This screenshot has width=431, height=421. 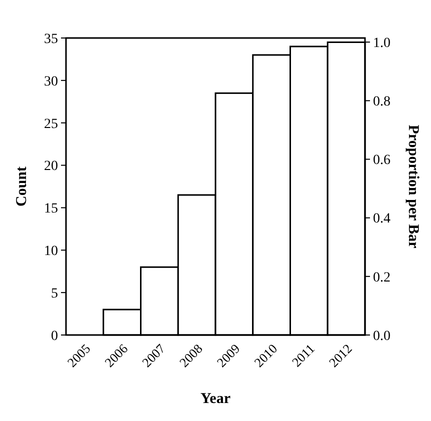 I want to click on y-tick-label: 25, so click(x=51, y=124).